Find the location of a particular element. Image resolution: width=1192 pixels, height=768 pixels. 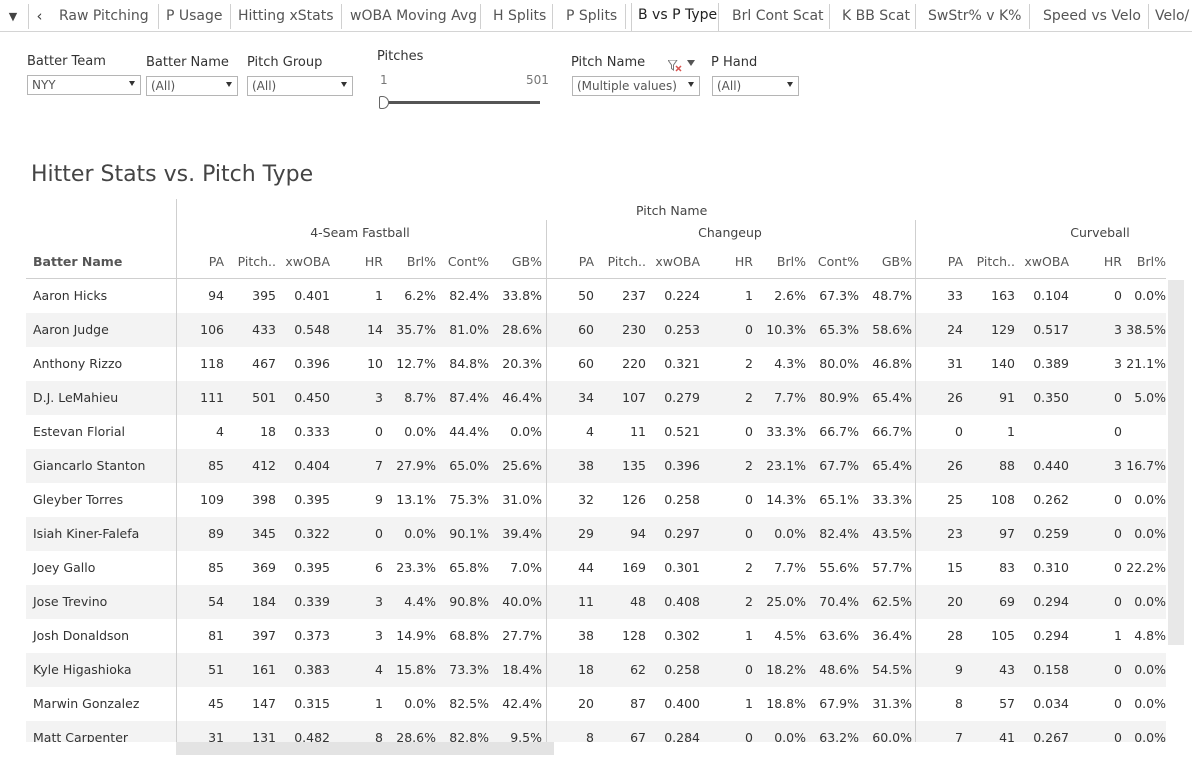

batter-team-value: NYY is located at coordinates (44, 85).